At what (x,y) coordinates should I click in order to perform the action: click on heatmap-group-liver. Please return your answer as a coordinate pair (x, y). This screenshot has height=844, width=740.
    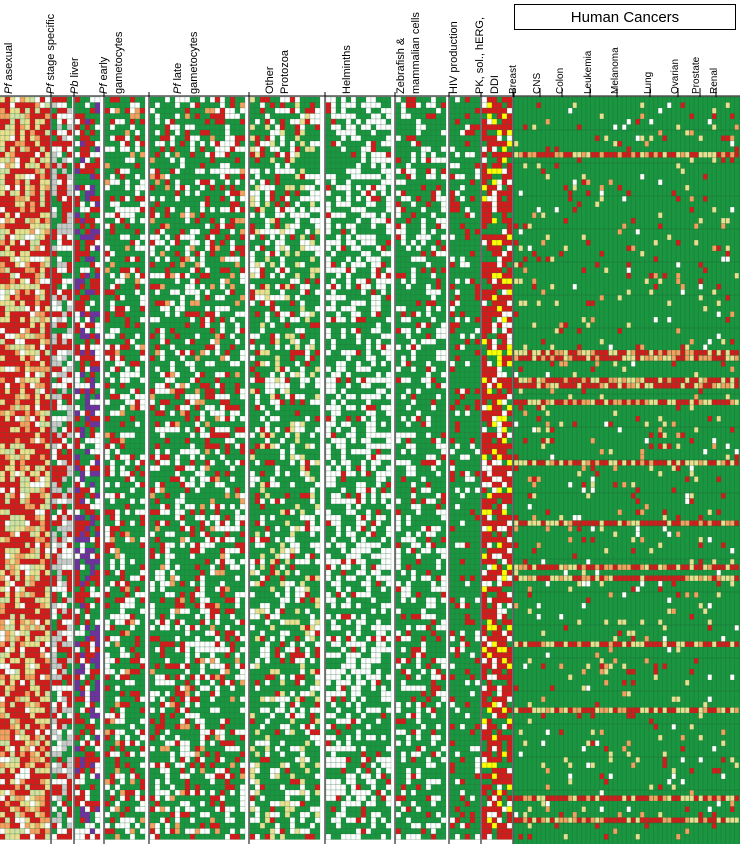
    Looking at the image, I should click on (87, 468).